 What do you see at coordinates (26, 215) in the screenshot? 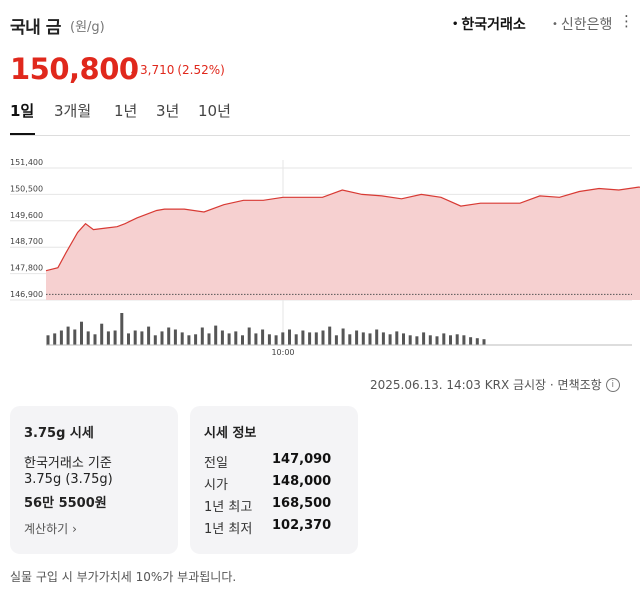
I see `y-tick-label: 149,600` at bounding box center [26, 215].